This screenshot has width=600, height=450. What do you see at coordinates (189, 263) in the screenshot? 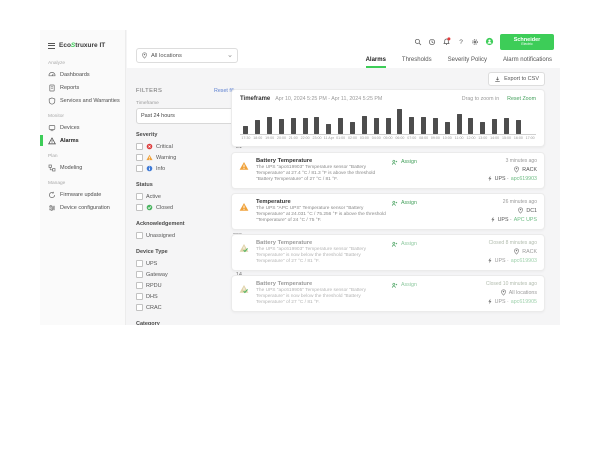
I see `filter-option-ups: UPS342` at bounding box center [189, 263].